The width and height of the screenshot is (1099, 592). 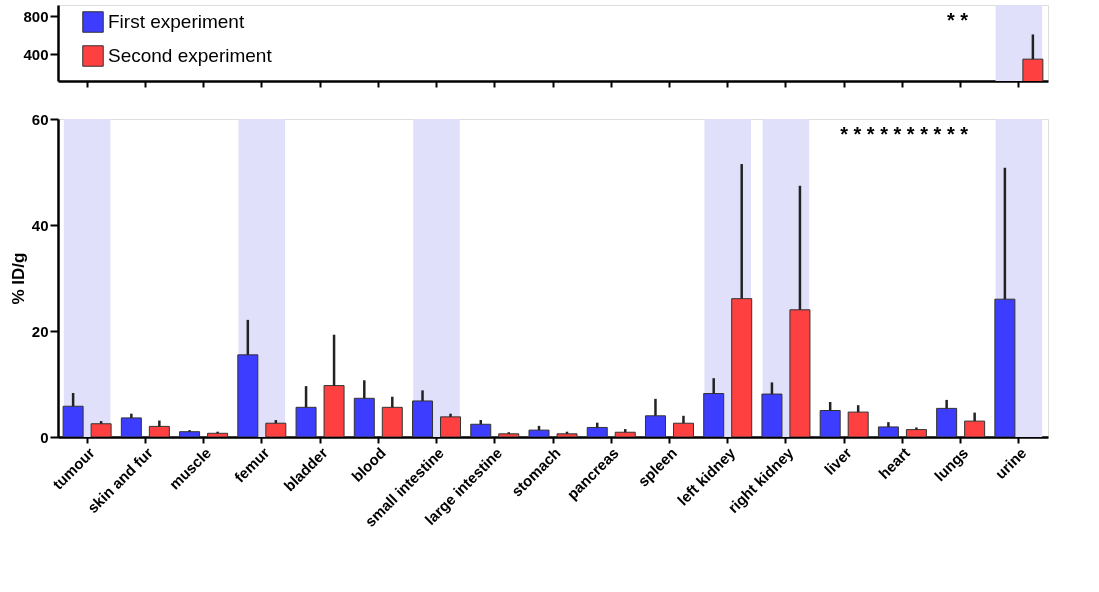 What do you see at coordinates (190, 55) in the screenshot?
I see `legend-label: Second experiment` at bounding box center [190, 55].